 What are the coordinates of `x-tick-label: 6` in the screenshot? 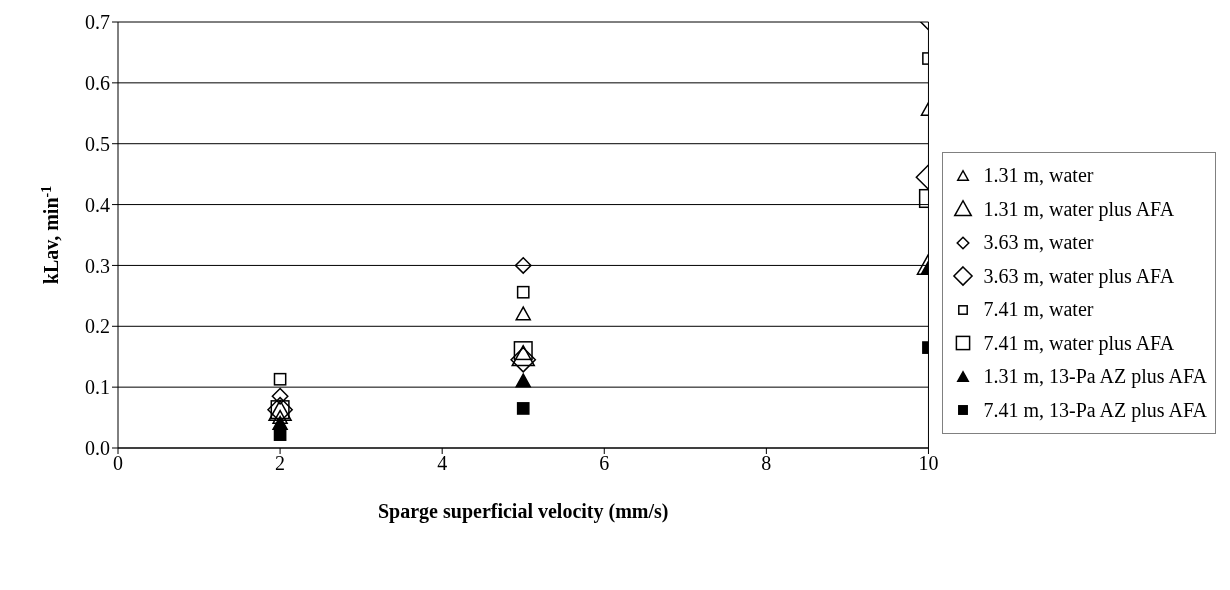 It's located at (604, 463).